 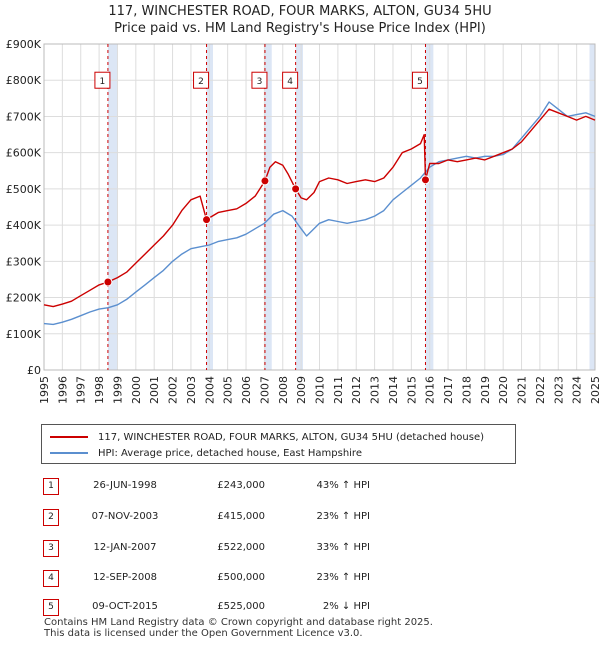 I want to click on x-tick-label: 2000, so click(x=136, y=390).